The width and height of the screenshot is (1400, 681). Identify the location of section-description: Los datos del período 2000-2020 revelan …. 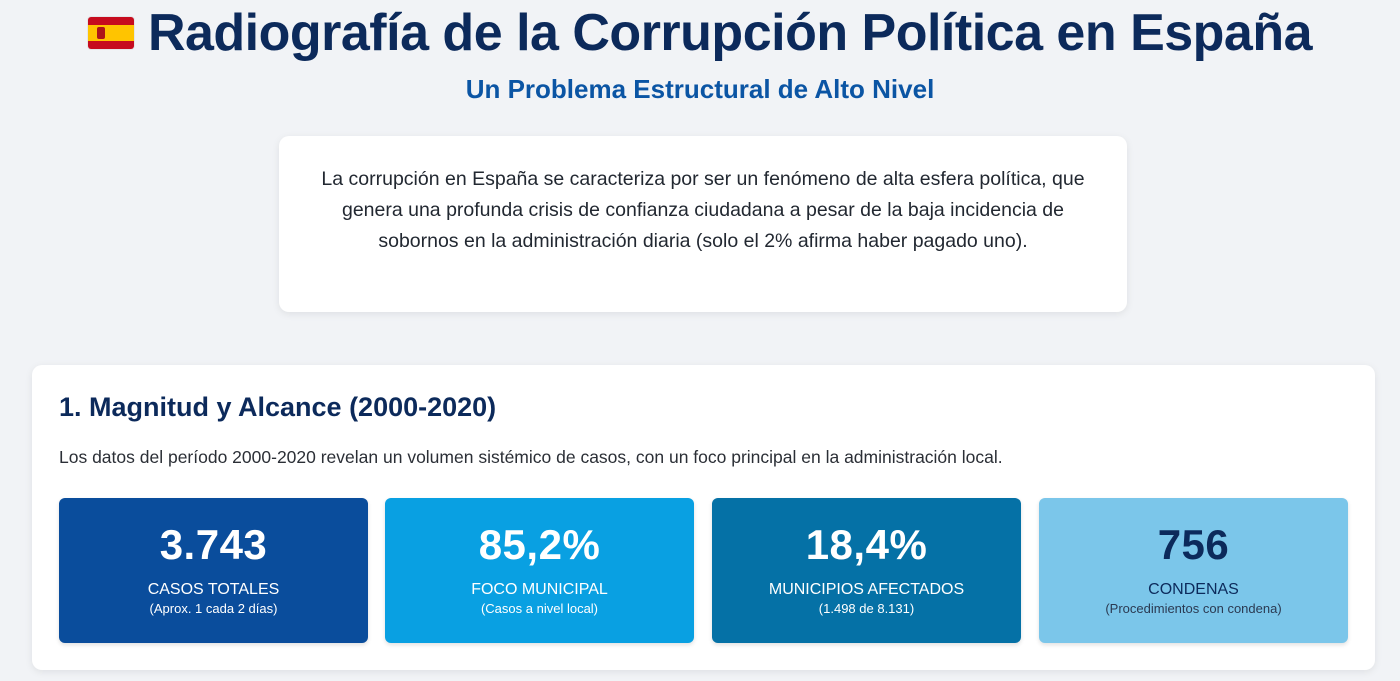
(531, 457).